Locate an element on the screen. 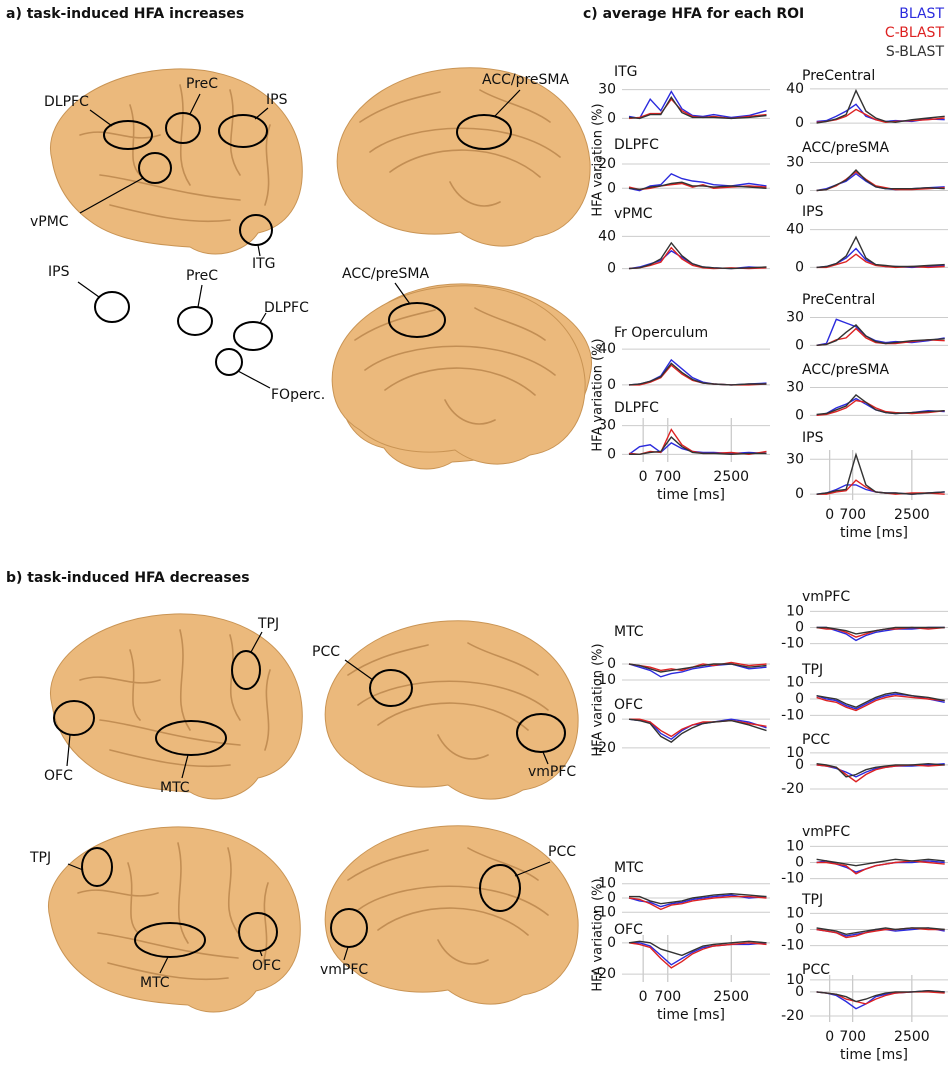  chart-title: Fr Operculum is located at coordinates (661, 333).